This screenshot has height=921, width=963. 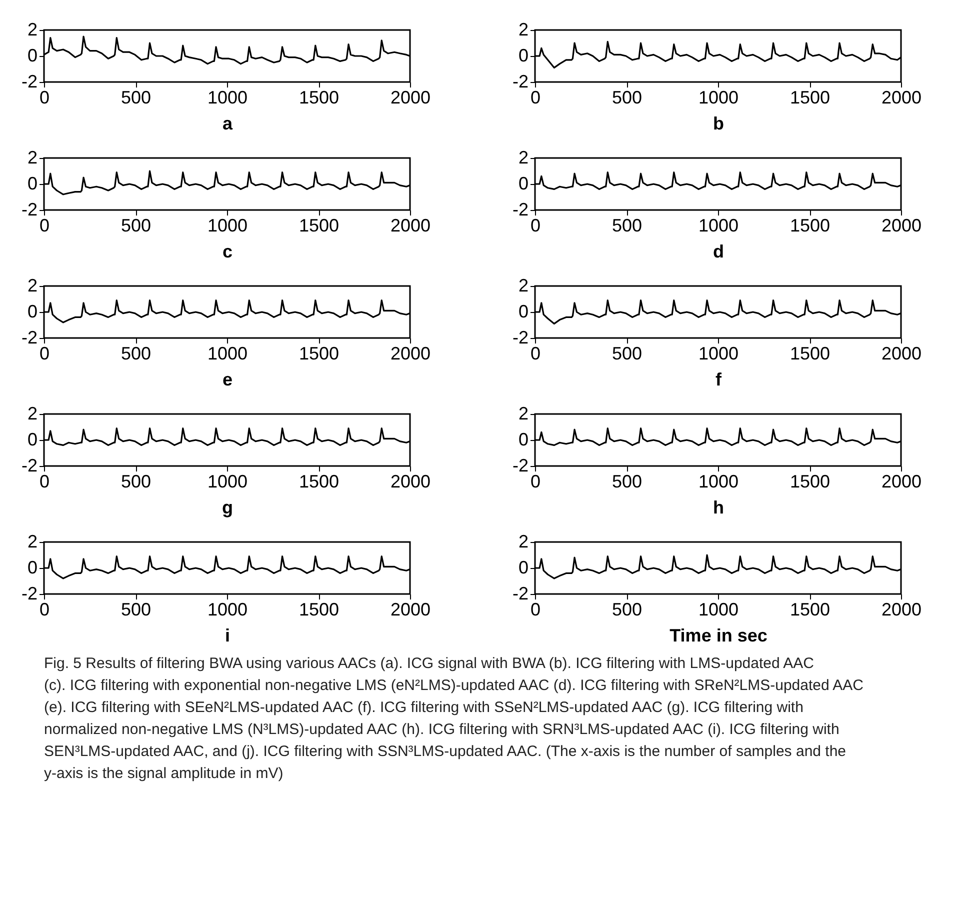 What do you see at coordinates (719, 636) in the screenshot?
I see `x-axis-title: Time in sec` at bounding box center [719, 636].